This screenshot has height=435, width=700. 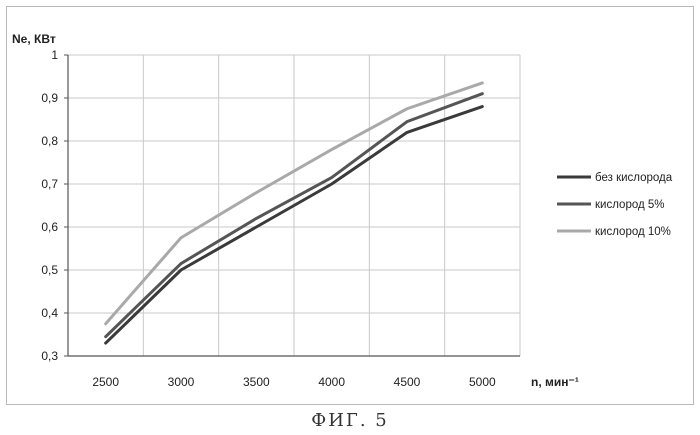 What do you see at coordinates (633, 232) in the screenshot?
I see `legend-label: кислород 10%` at bounding box center [633, 232].